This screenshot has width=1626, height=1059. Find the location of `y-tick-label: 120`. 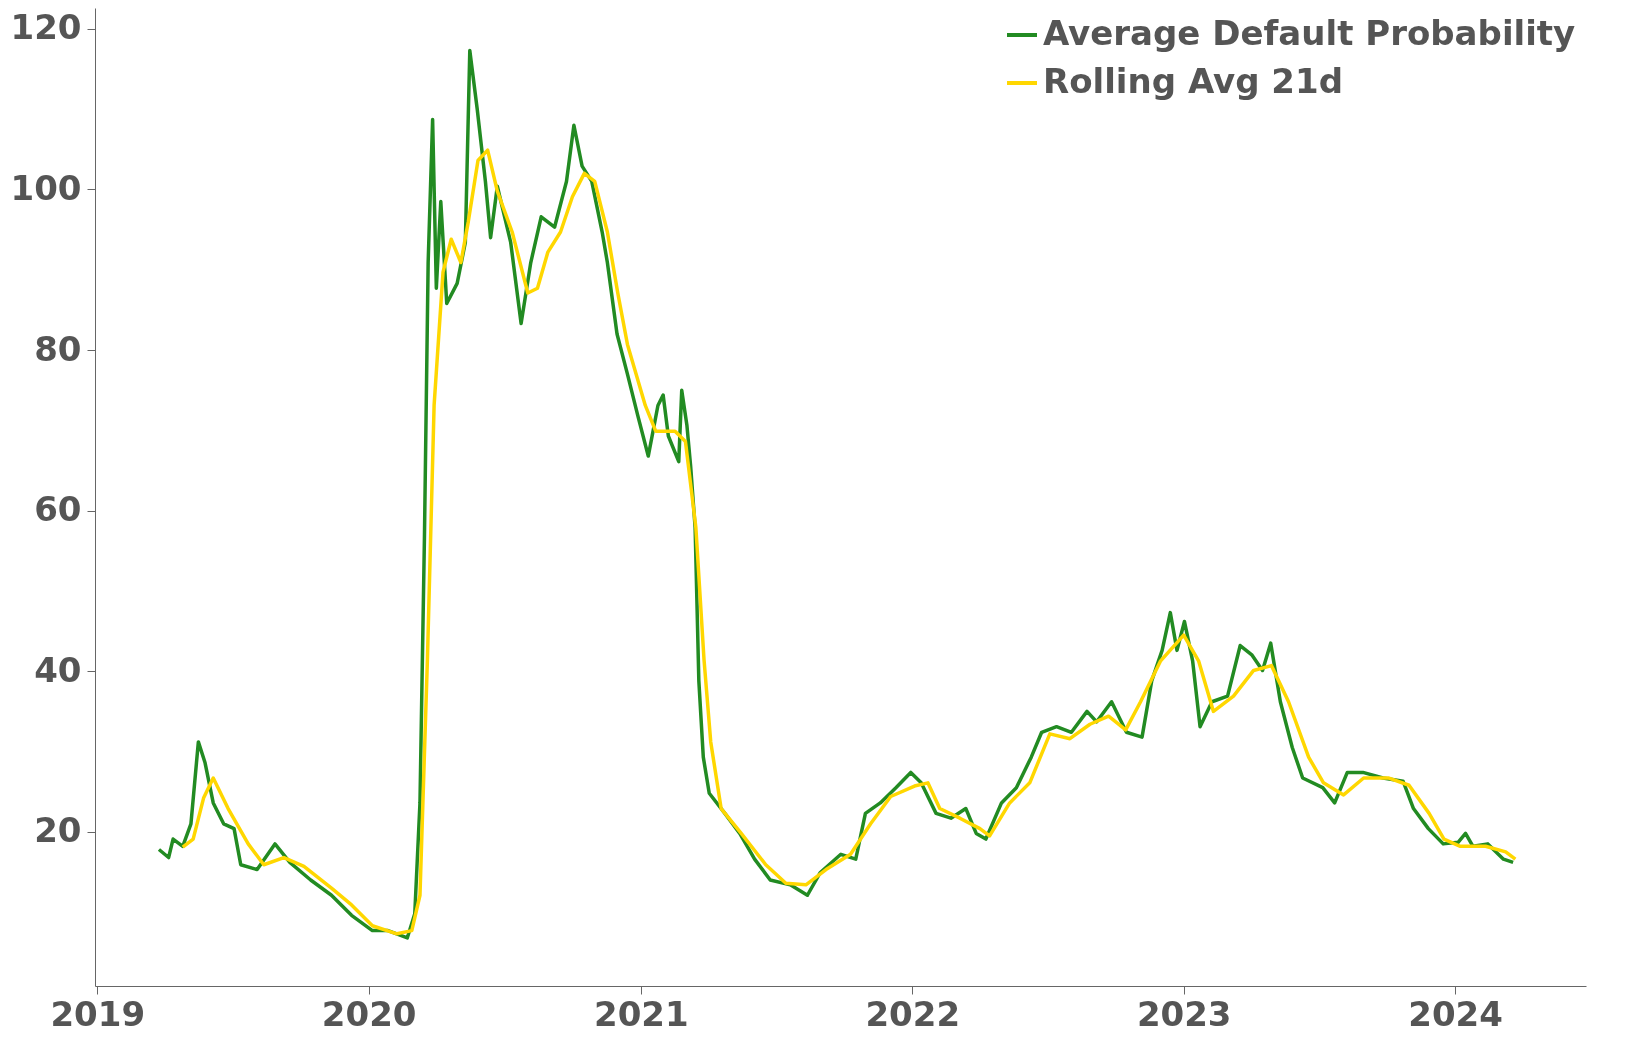

y-tick-label: 120 is located at coordinates (46, 27).